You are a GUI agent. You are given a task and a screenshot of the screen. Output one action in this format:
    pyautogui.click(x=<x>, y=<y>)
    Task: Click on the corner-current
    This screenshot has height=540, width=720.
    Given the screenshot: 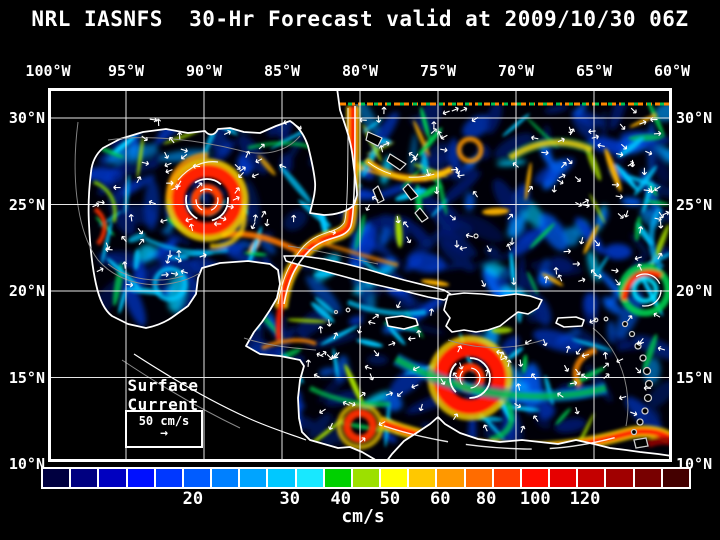 What is the action you would take?
    pyautogui.click(x=660, y=442)
    